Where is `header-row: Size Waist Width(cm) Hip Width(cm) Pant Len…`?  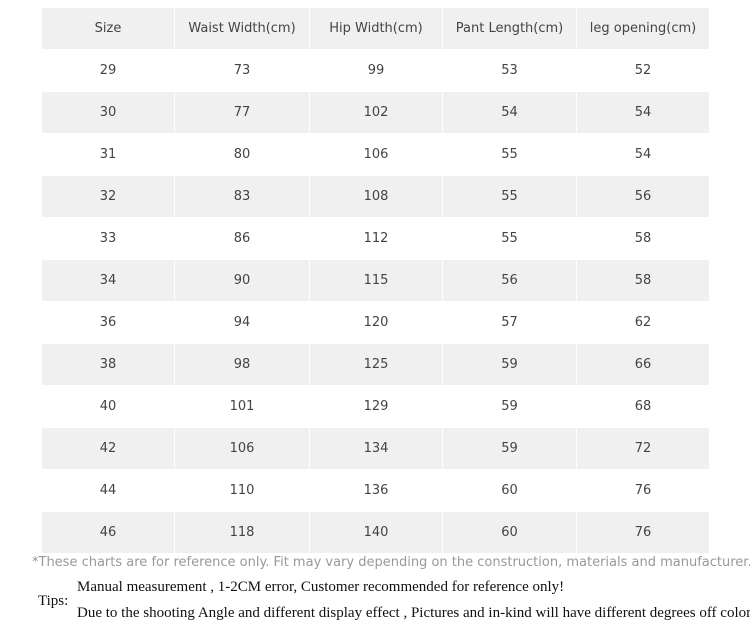
header-row: Size Waist Width(cm) Hip Width(cm) Pant Len… is located at coordinates (375, 29).